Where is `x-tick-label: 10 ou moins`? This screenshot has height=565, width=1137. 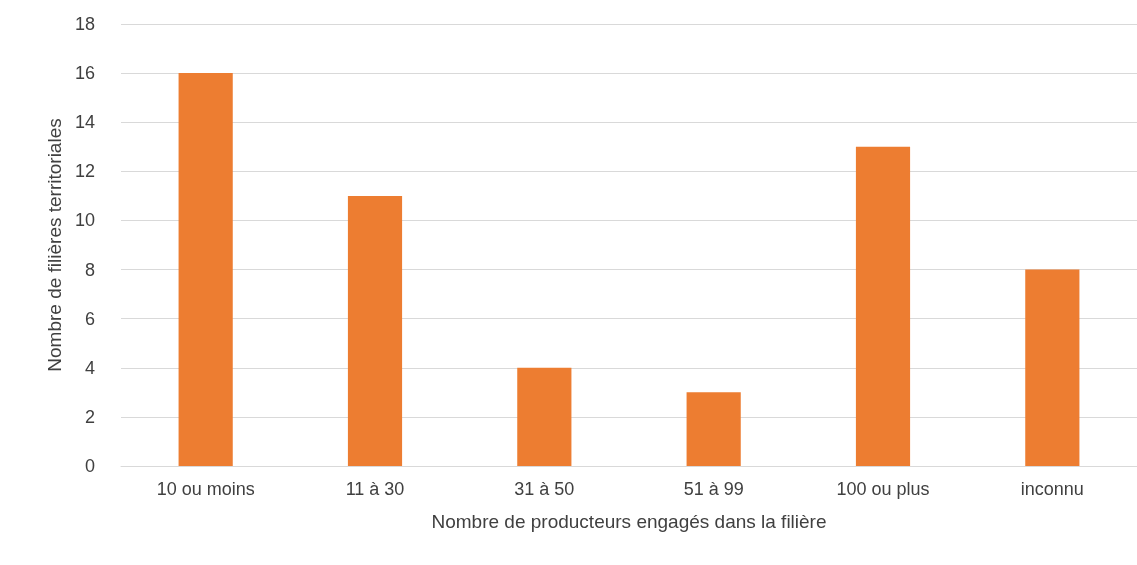
x-tick-label: 10 ou moins is located at coordinates (205, 489).